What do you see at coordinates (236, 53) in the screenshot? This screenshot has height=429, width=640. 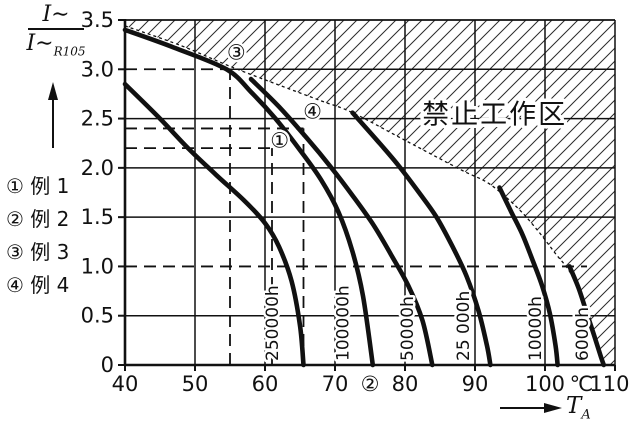 I see `example-marker-③: ③` at bounding box center [236, 53].